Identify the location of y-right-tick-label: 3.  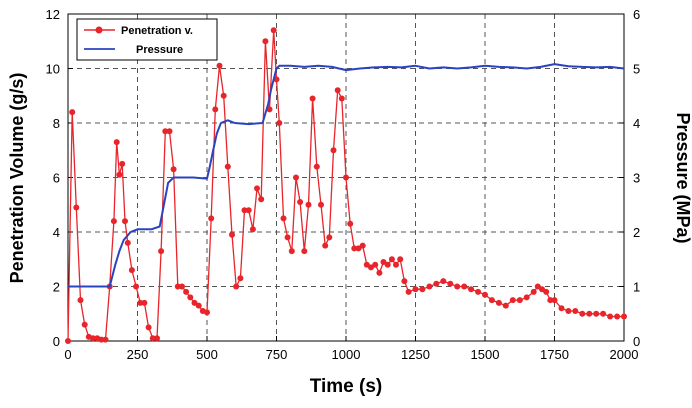
(636, 178).